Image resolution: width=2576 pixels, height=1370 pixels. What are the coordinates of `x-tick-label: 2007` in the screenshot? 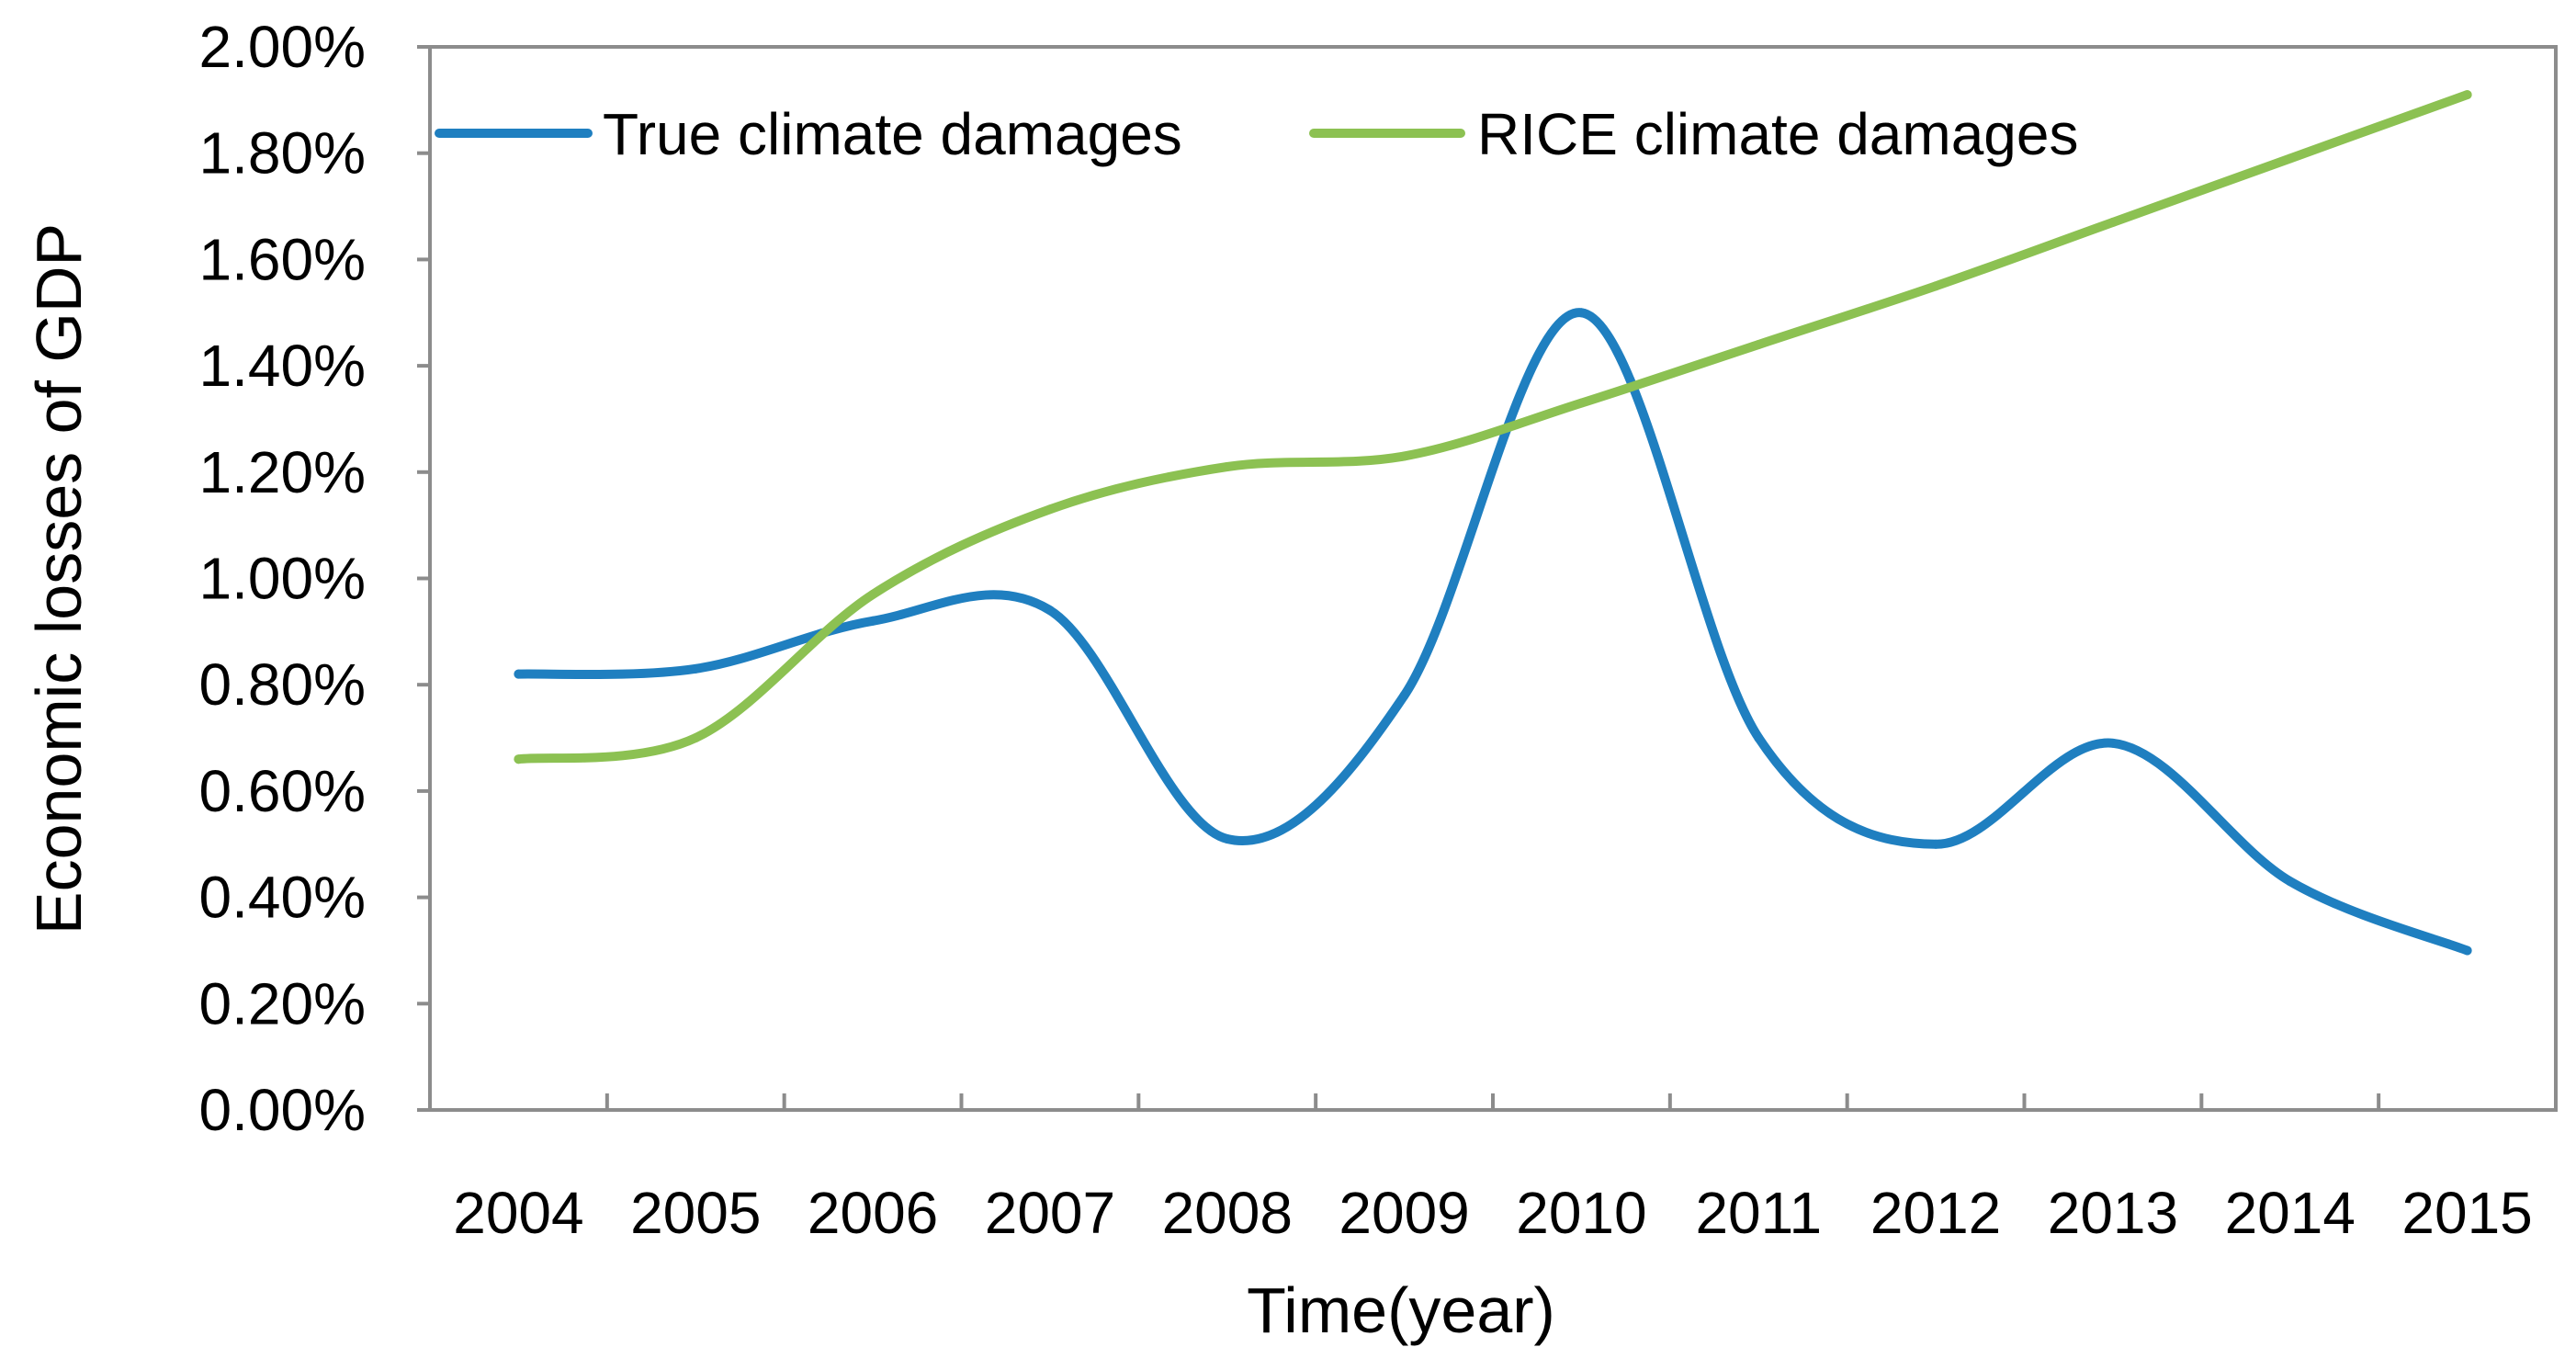 It's located at (1050, 1213).